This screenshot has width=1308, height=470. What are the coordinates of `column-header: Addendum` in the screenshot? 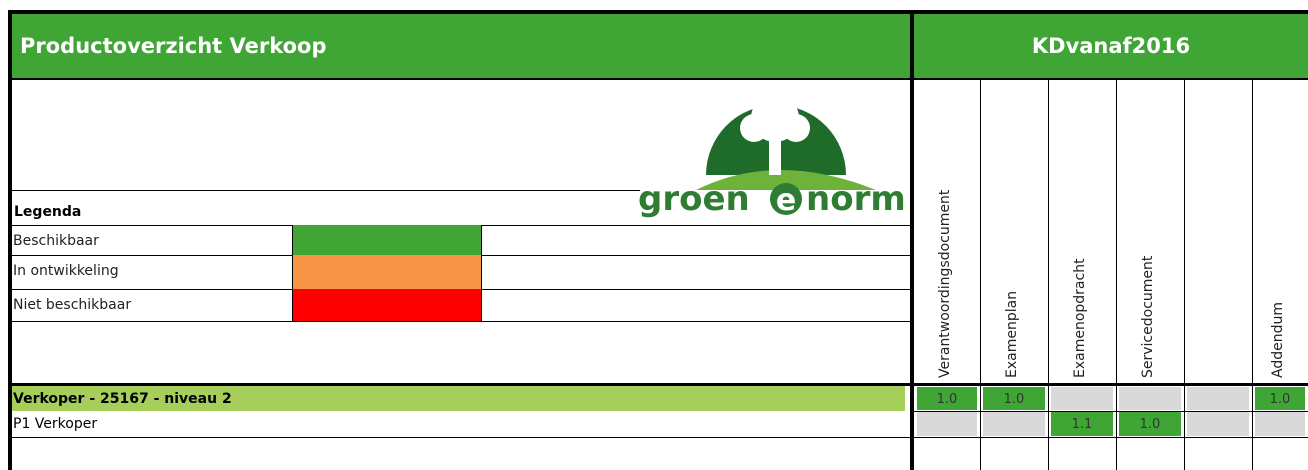 It's located at (1278, 340).